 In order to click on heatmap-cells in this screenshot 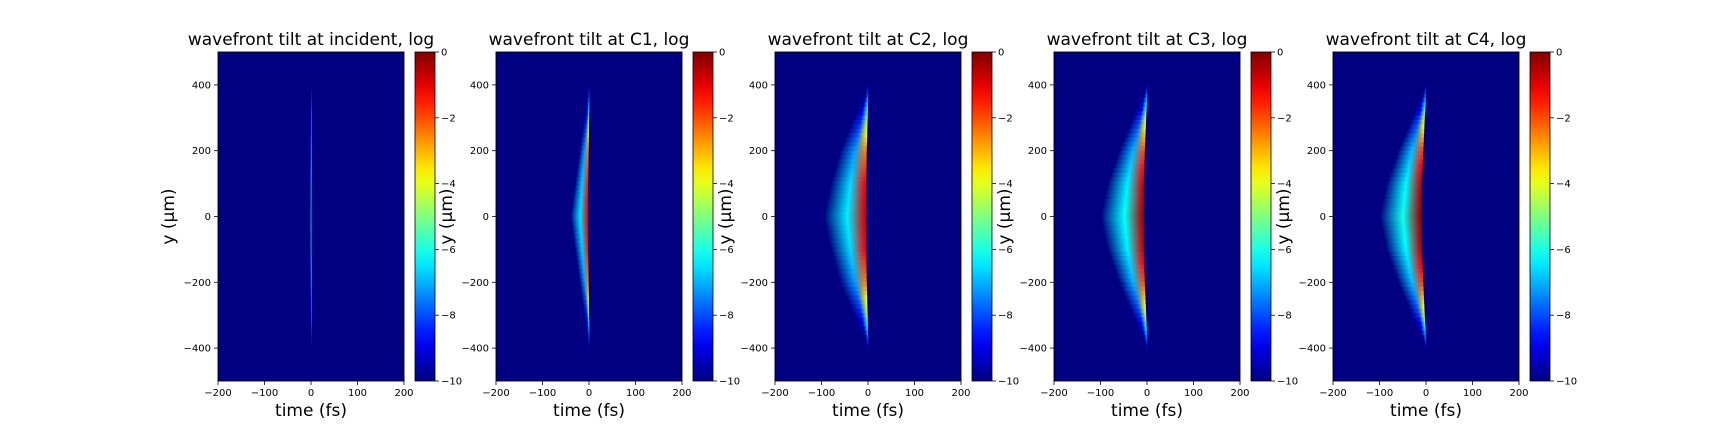, I will do `click(1124, 216)`.